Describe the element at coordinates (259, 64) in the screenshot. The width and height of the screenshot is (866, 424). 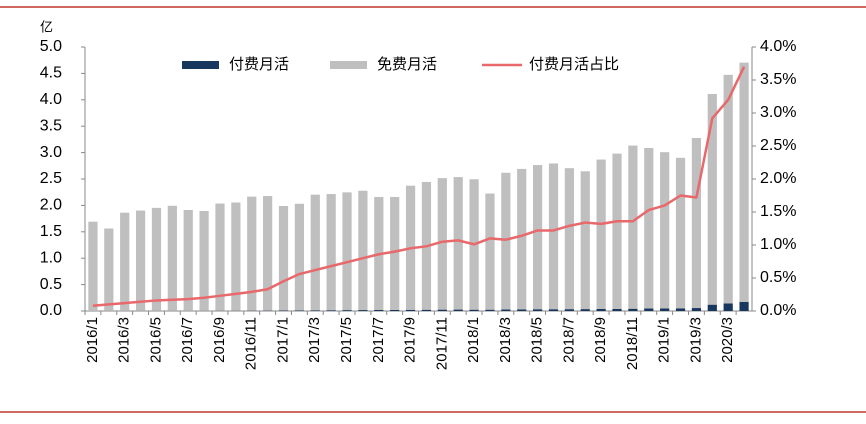
I see `legend-label: 付费月活` at that location.